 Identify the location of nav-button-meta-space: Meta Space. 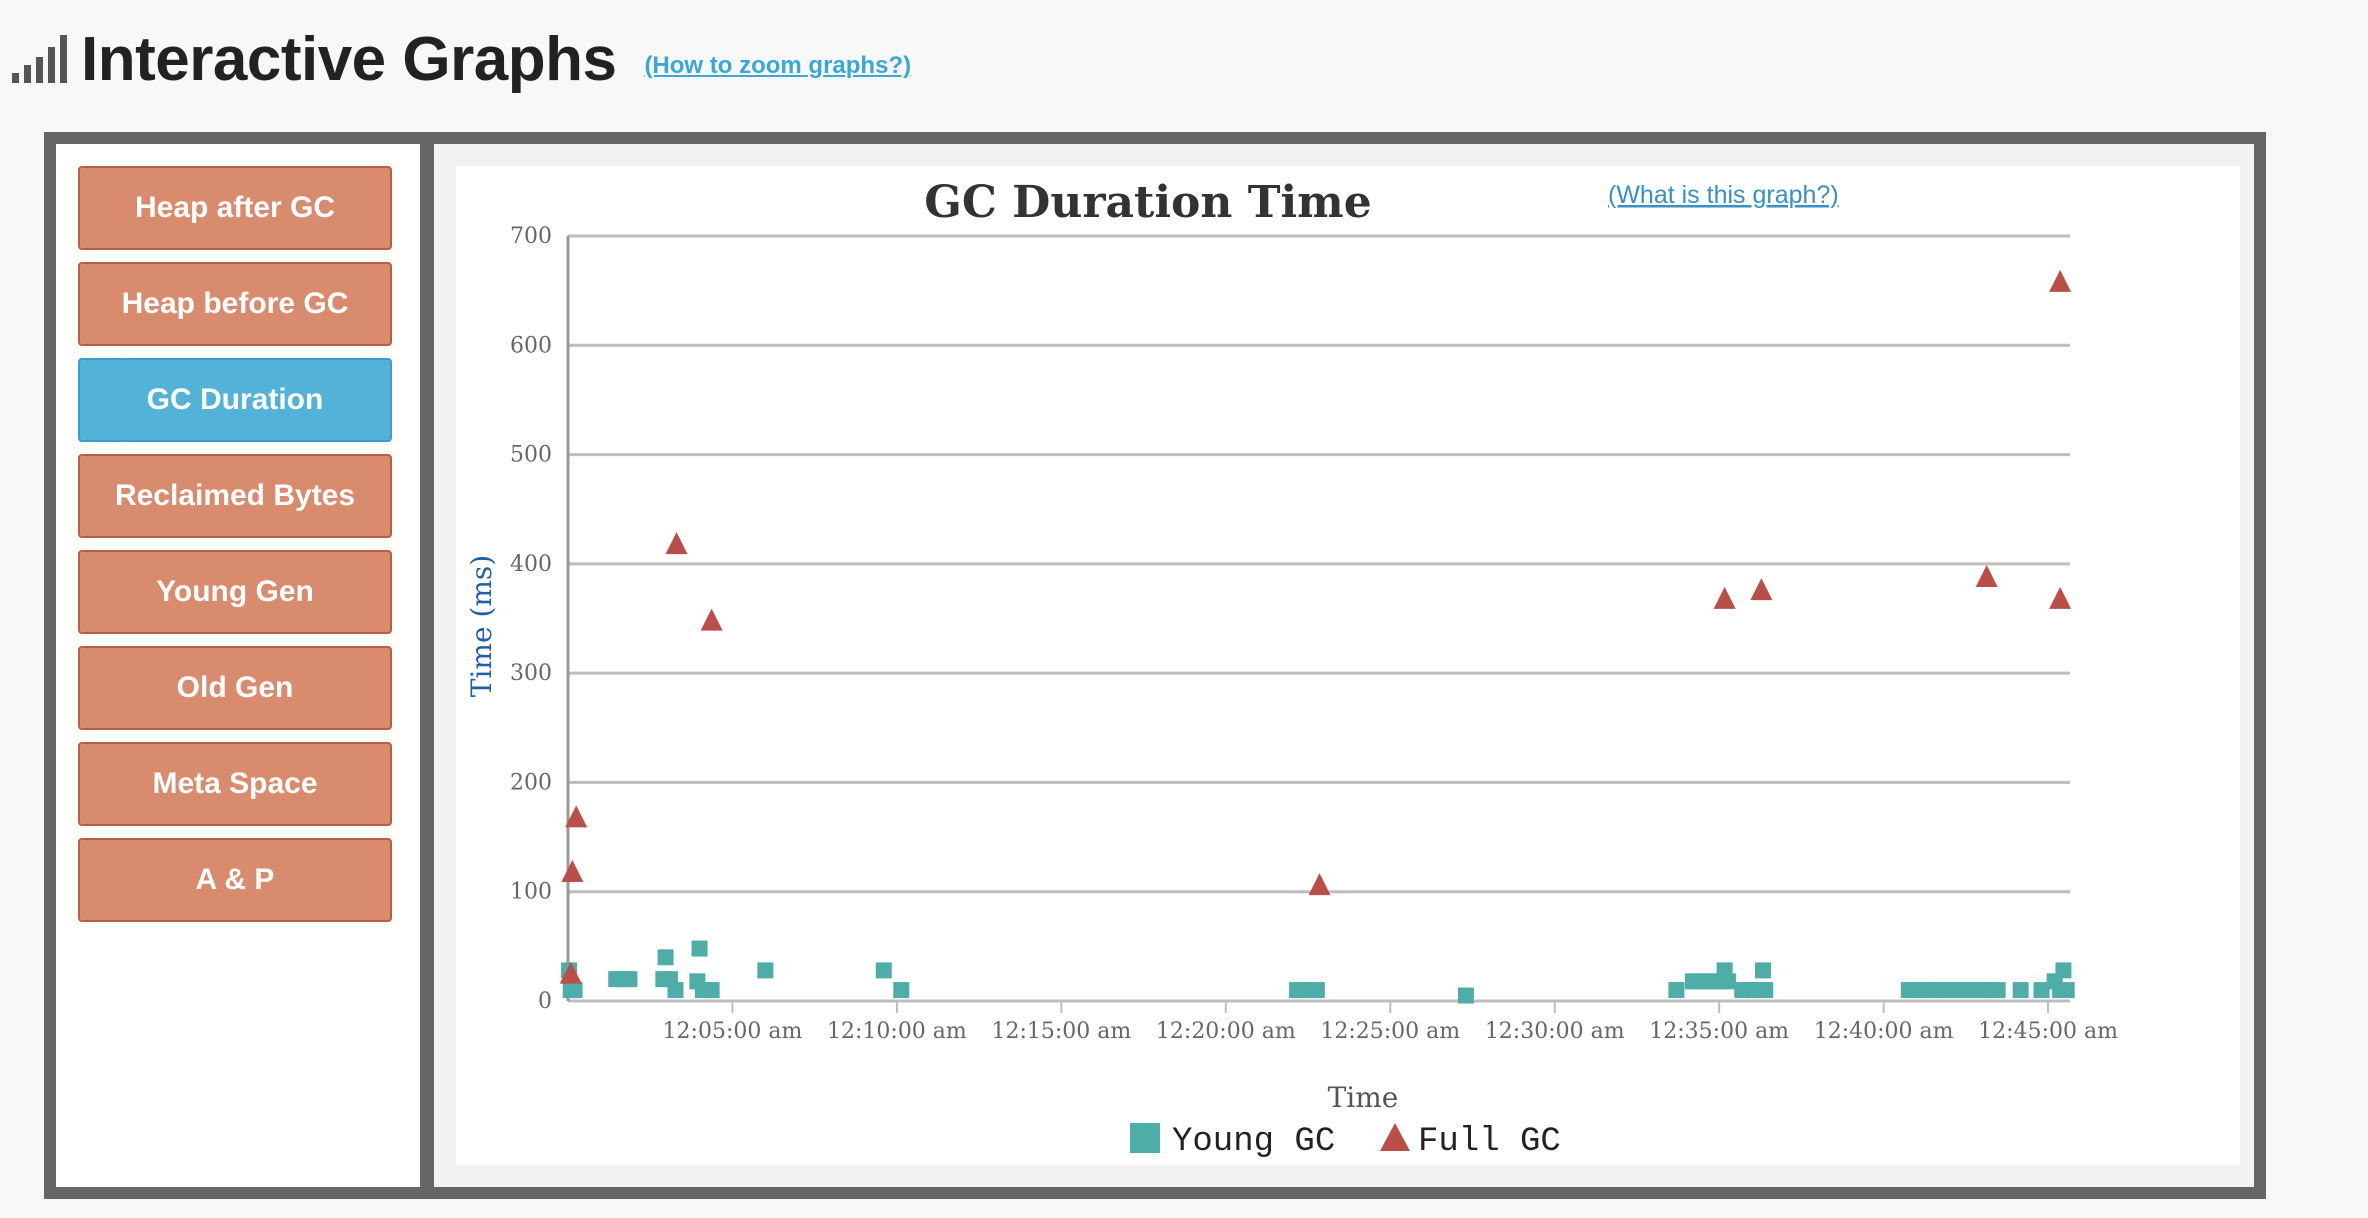
(235, 784).